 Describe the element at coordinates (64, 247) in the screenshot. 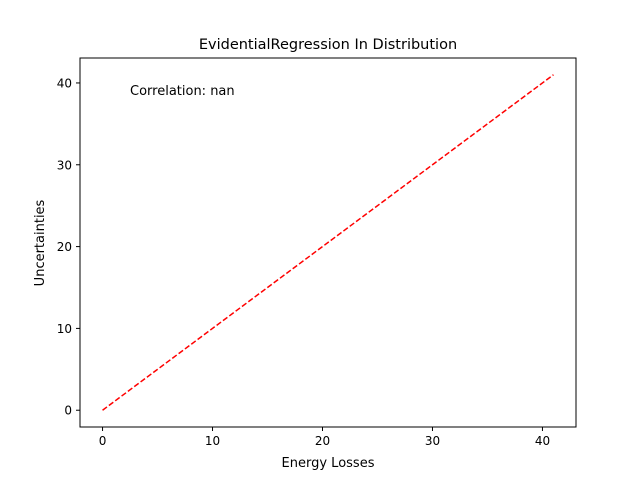

I see `y-tick-label: 20` at that location.